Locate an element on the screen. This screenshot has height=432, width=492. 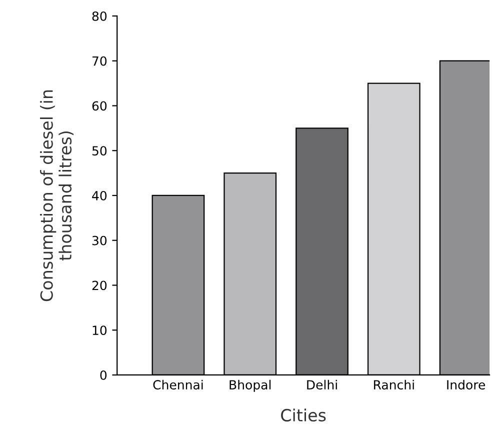
y-tick-label: 10 is located at coordinates (99, 331).